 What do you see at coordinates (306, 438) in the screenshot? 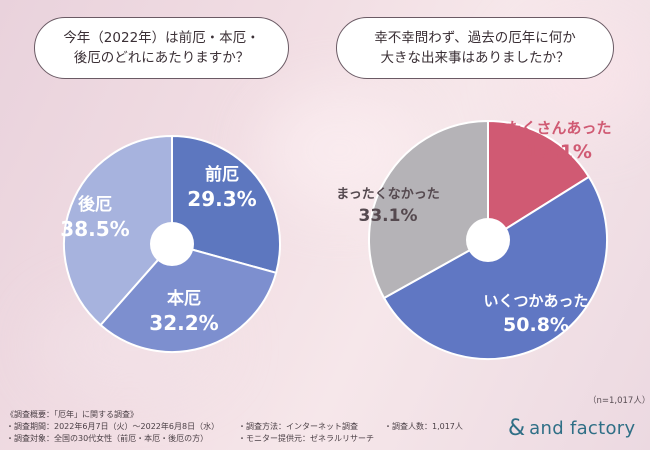
I see `survey-provider: ・モニター提供元：ゼネラルリサーチ` at bounding box center [306, 438].